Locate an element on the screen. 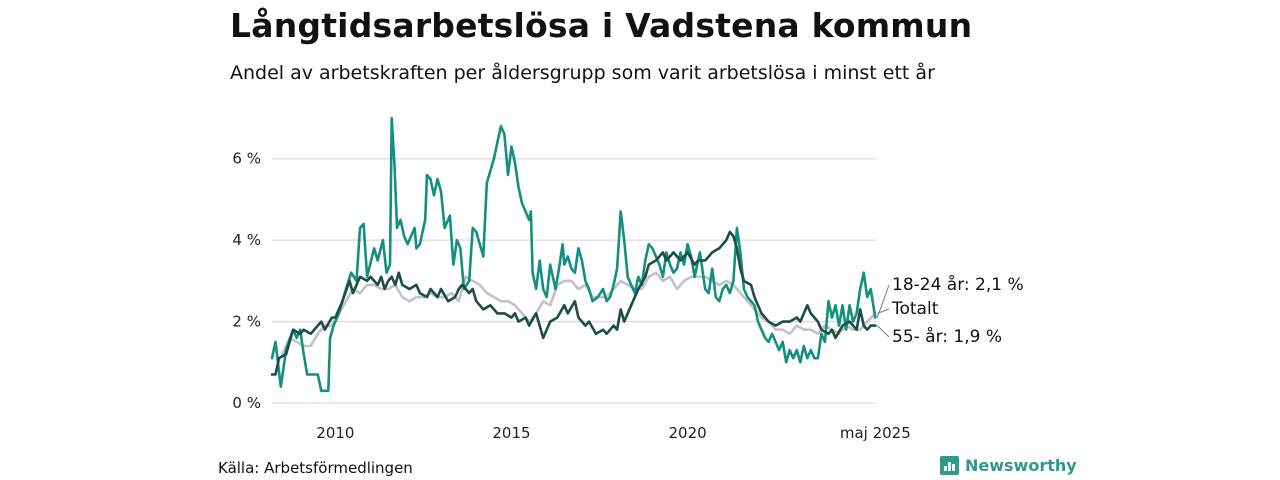  bar-chart-icon is located at coordinates (949, 465).